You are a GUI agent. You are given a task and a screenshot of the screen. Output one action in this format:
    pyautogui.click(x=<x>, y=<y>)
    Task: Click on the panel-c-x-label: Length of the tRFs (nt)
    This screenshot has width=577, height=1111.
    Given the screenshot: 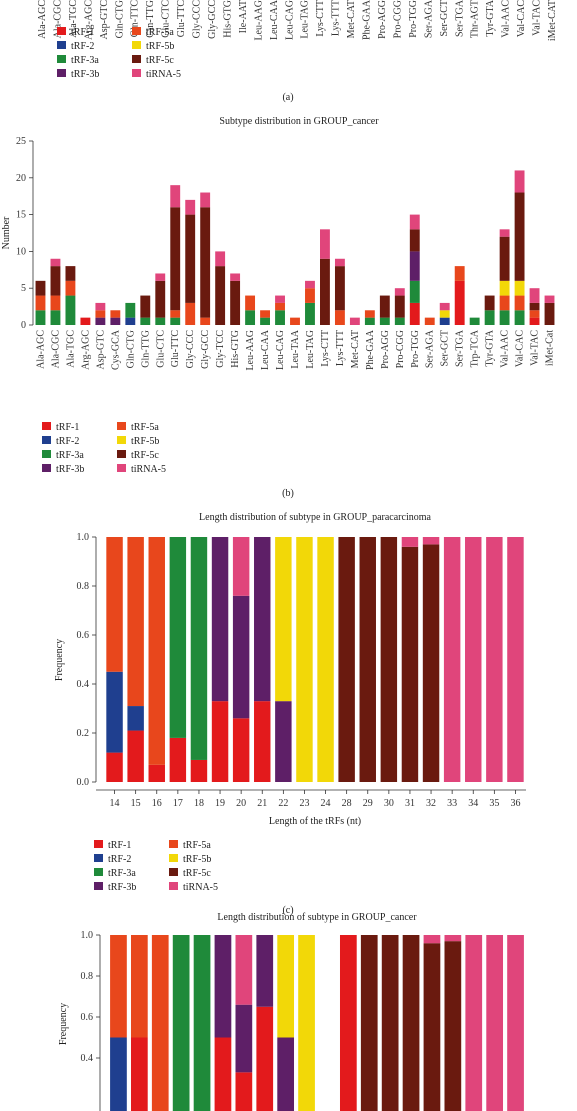 What is the action you would take?
    pyautogui.click(x=315, y=821)
    